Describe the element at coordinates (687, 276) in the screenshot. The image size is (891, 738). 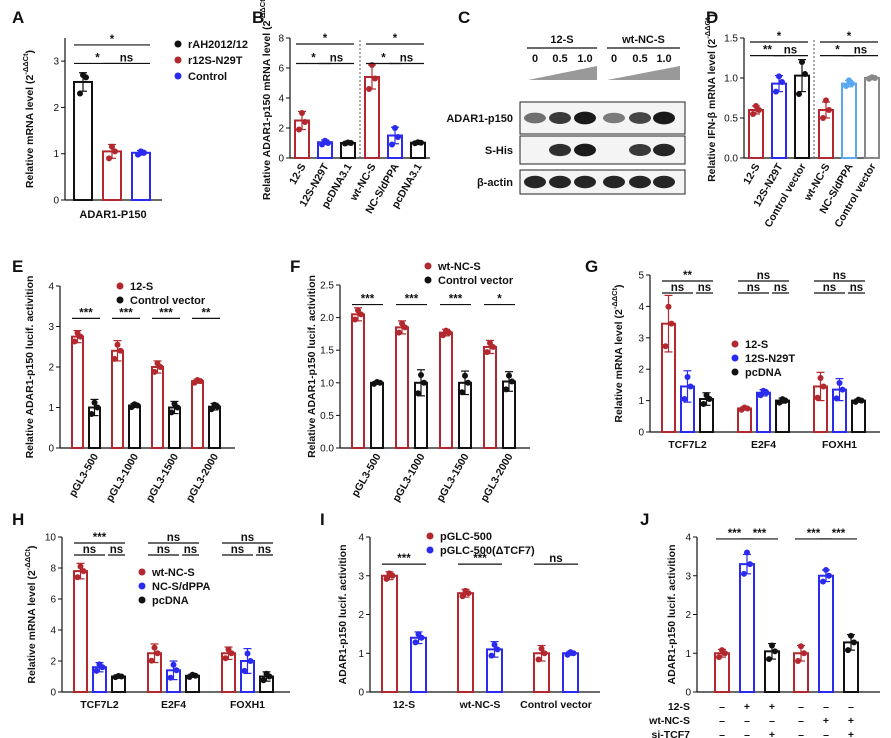
I see `sig-label: **` at that location.